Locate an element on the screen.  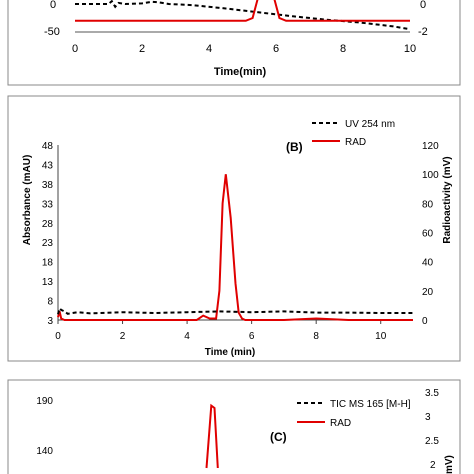
panel-b-legend: UV 254 nm RAD is located at coordinates (353, 133).